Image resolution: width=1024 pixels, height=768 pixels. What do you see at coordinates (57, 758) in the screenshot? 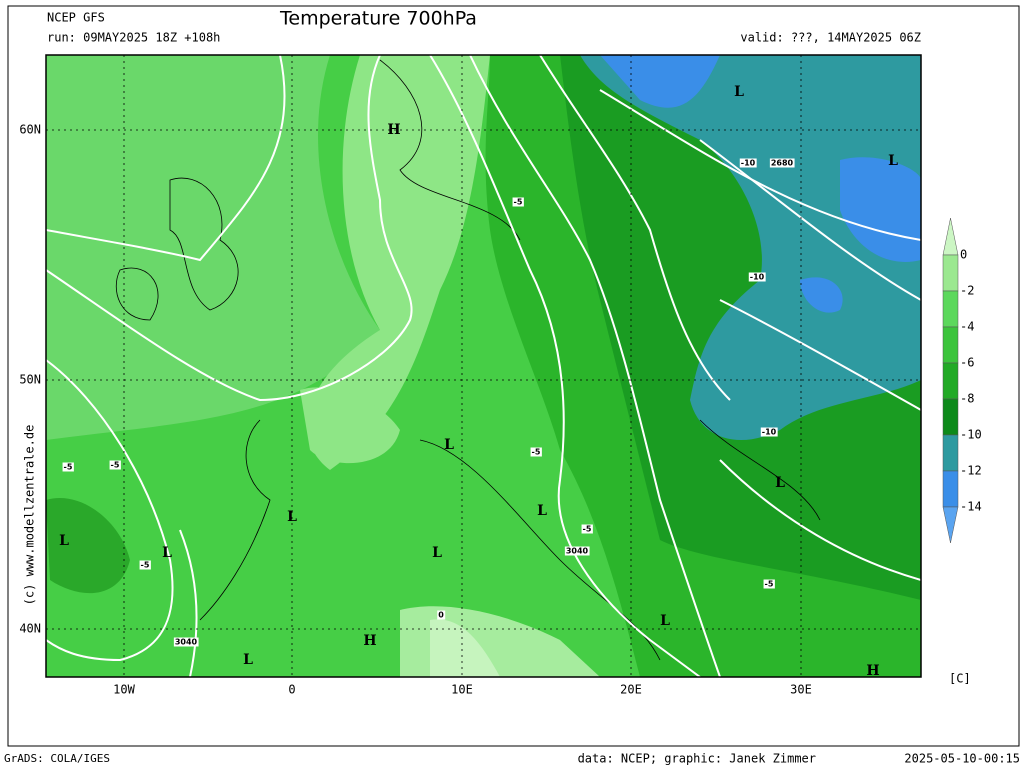
I see `footer-left: GrADS: COLA/IGES` at bounding box center [57, 758].